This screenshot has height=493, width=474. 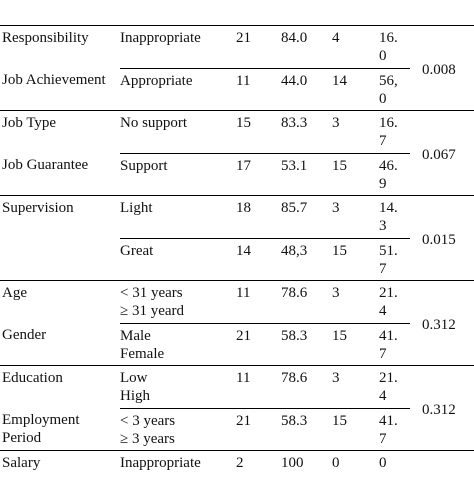 What do you see at coordinates (294, 216) in the screenshot?
I see `percent-1: 85.7` at bounding box center [294, 216].